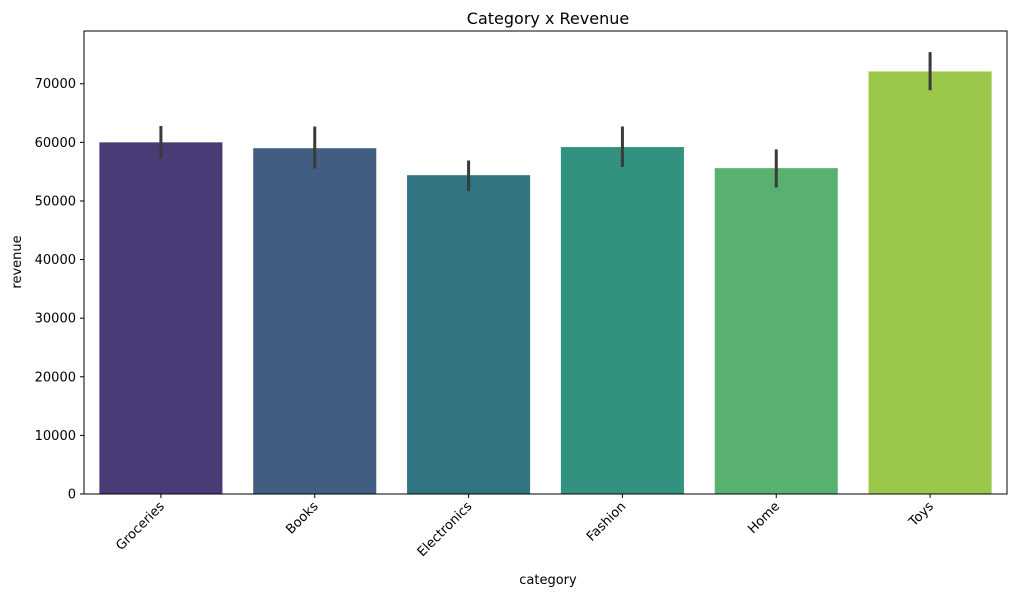 This screenshot has width=1023, height=596. I want to click on bar-home, so click(776, 331).